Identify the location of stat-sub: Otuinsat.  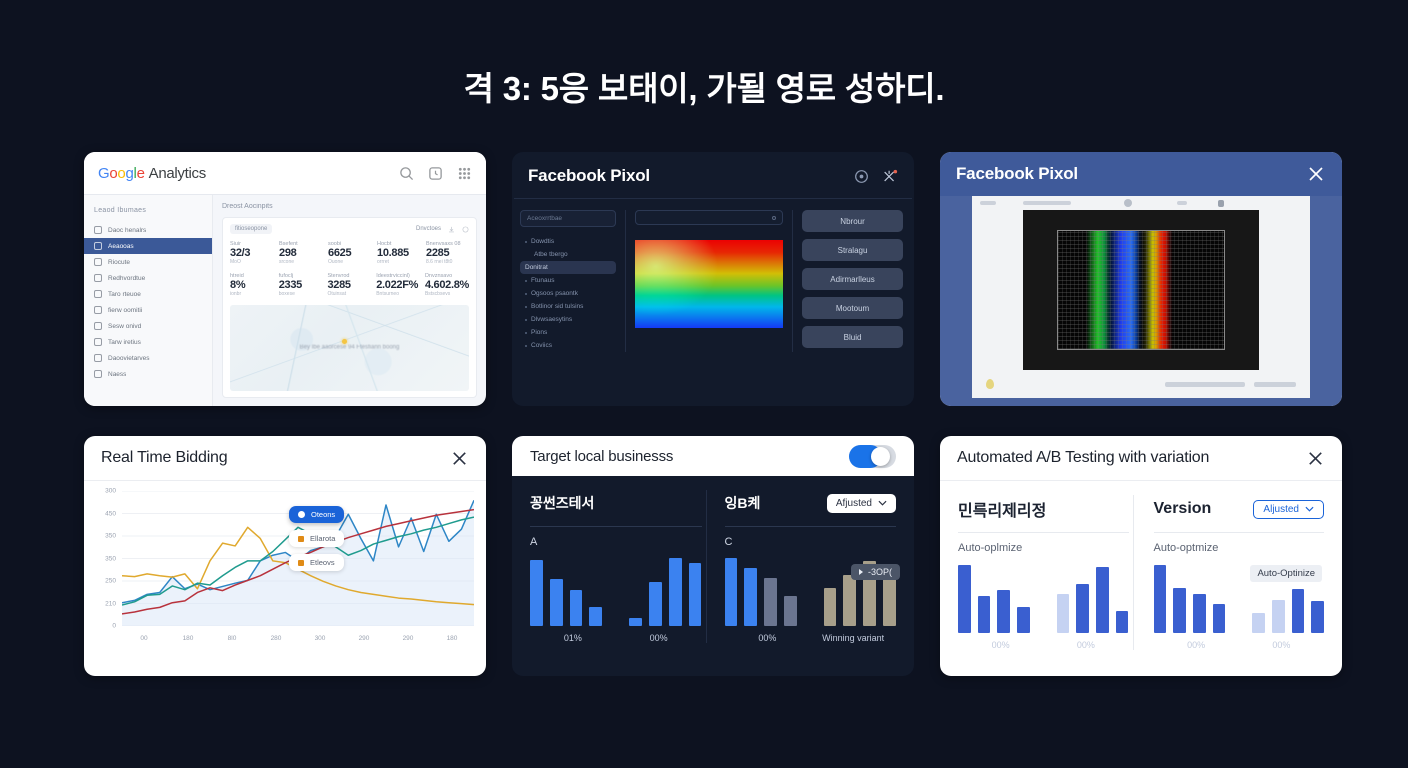
(337, 294).